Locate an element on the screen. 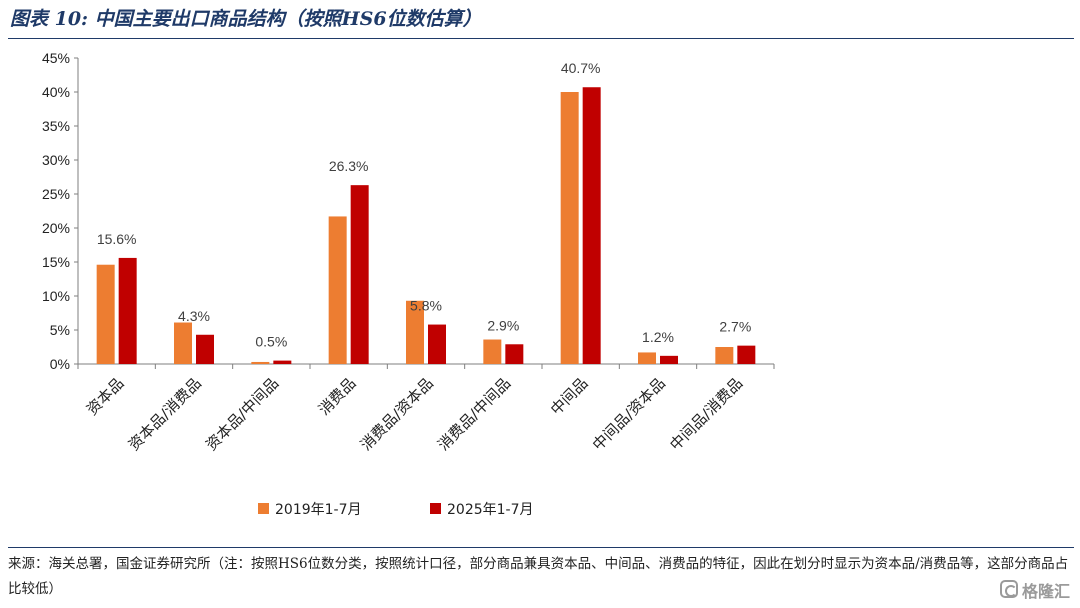 The image size is (1080, 608). x-category-label: 资本品/中间品 is located at coordinates (242, 414).